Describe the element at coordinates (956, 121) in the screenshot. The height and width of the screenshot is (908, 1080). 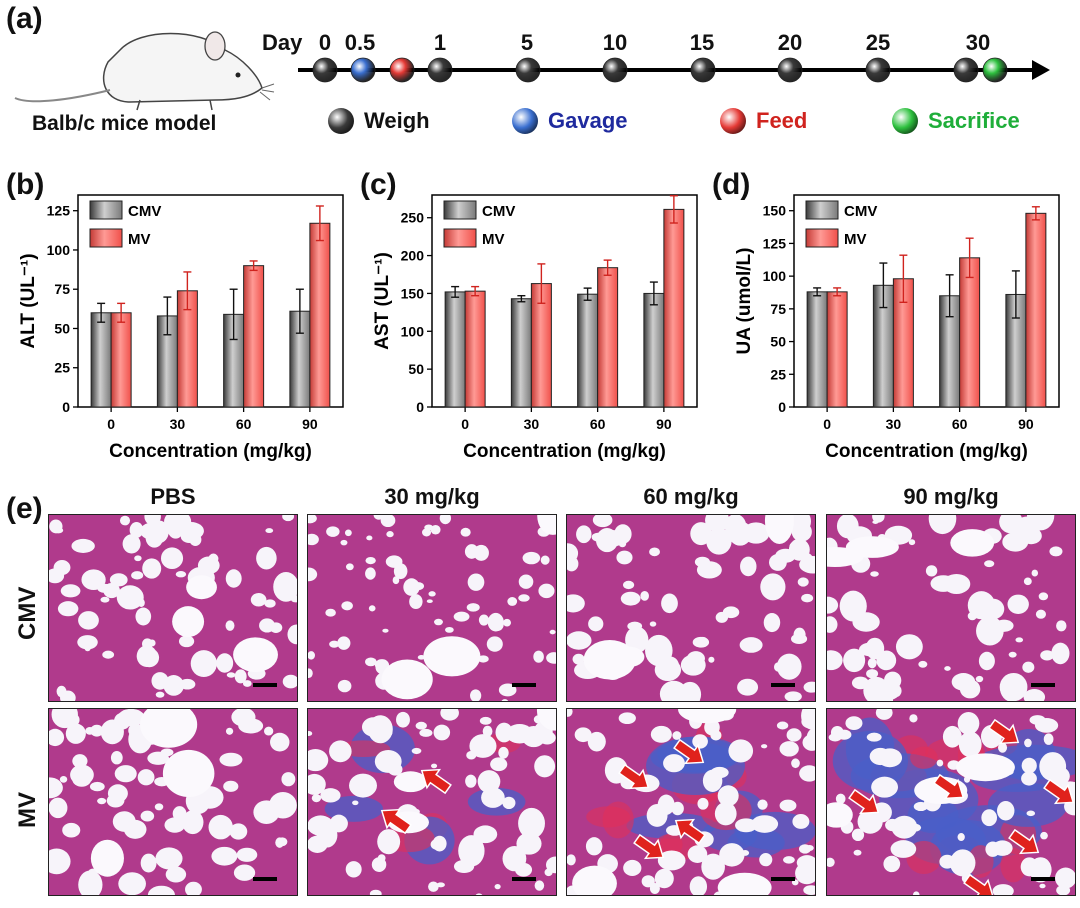
I see `timeline-legend-item: Sacrifice` at that location.